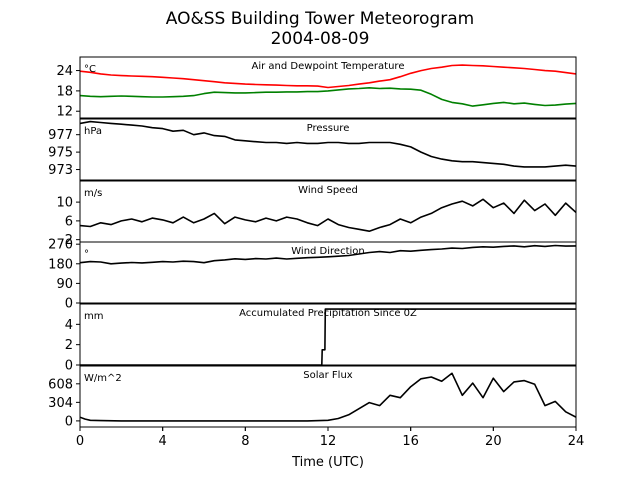  What do you see at coordinates (64, 91) in the screenshot?
I see `panel-0-ytick-label-18: 18` at bounding box center [64, 91].